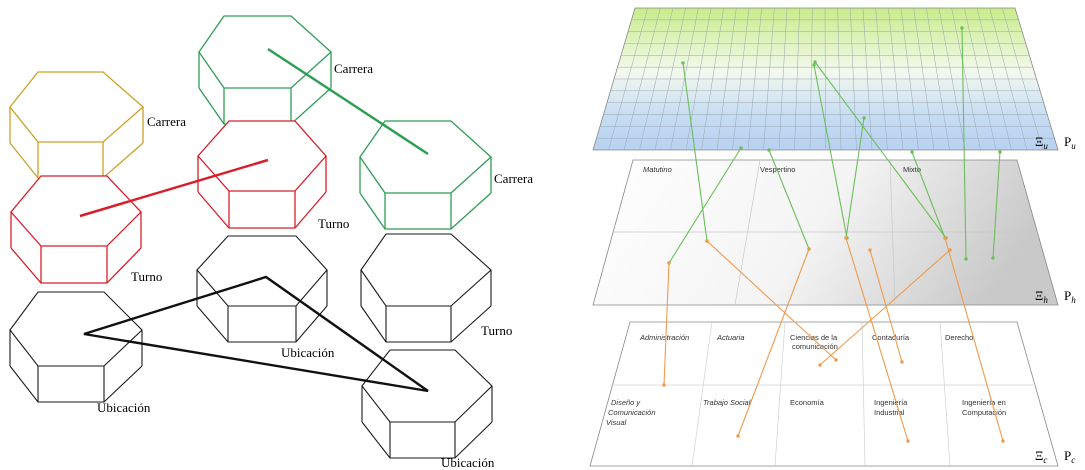  What do you see at coordinates (76, 125) in the screenshot?
I see `hexagon-carrera-yellow` at bounding box center [76, 125].